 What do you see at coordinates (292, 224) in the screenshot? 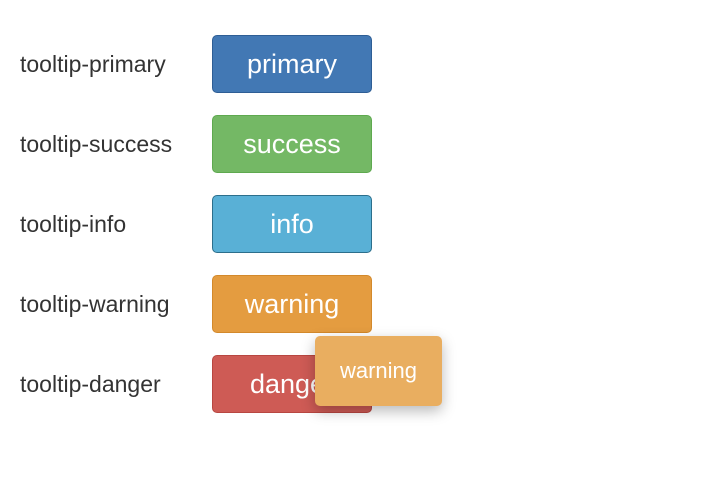
I see `info-button: info` at bounding box center [292, 224].